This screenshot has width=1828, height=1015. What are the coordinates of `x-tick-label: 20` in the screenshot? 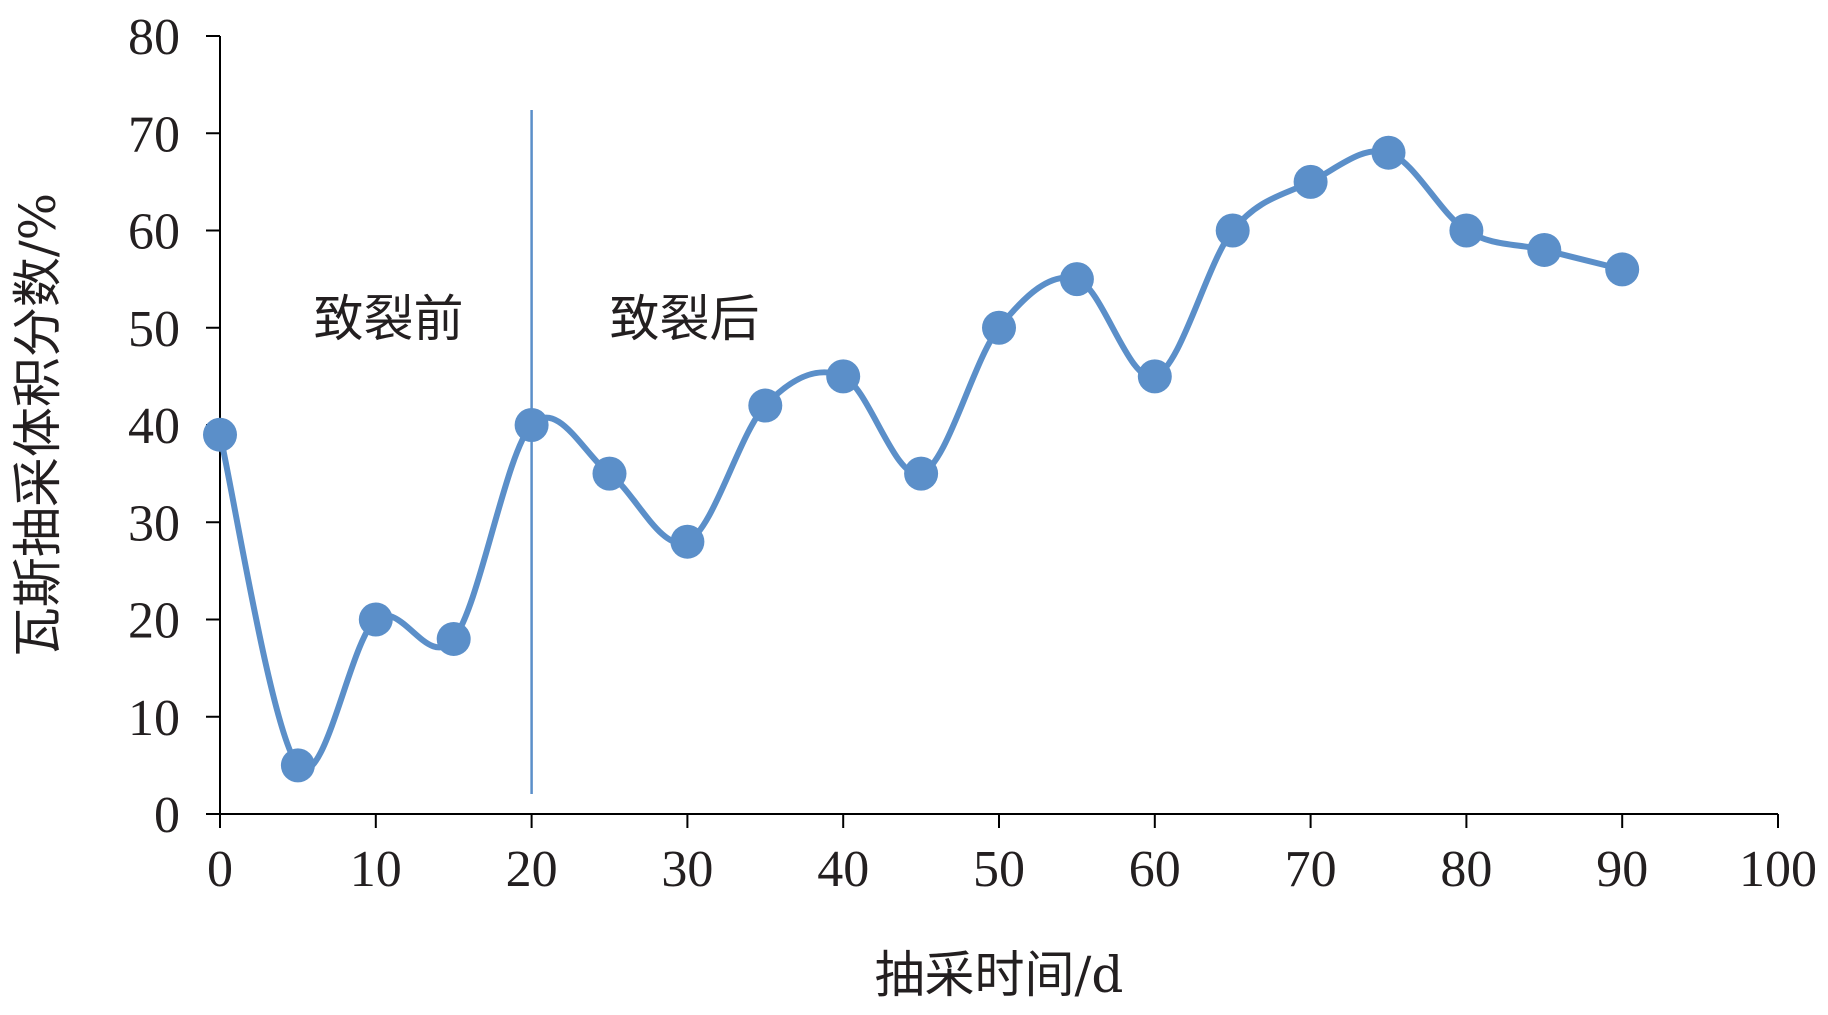 It's located at (532, 869).